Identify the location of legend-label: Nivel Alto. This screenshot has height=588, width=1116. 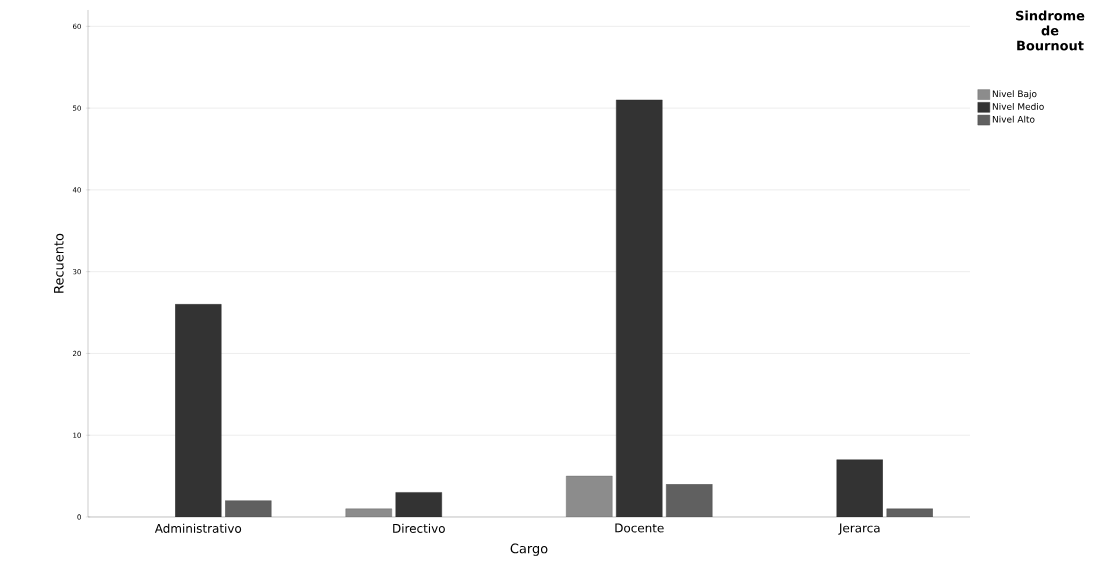
(1013, 119).